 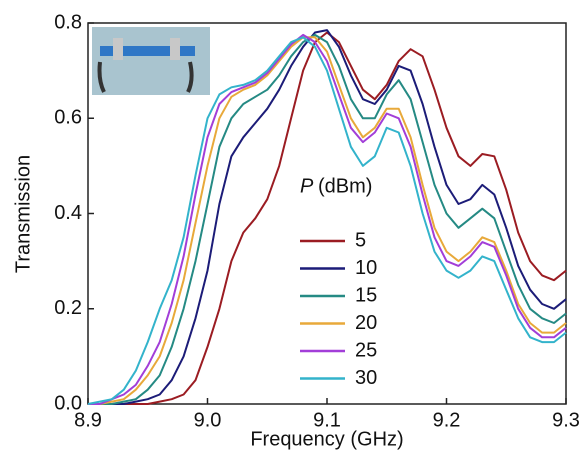 I want to click on x-axis-label: Frequency (GHz), so click(x=326, y=439).